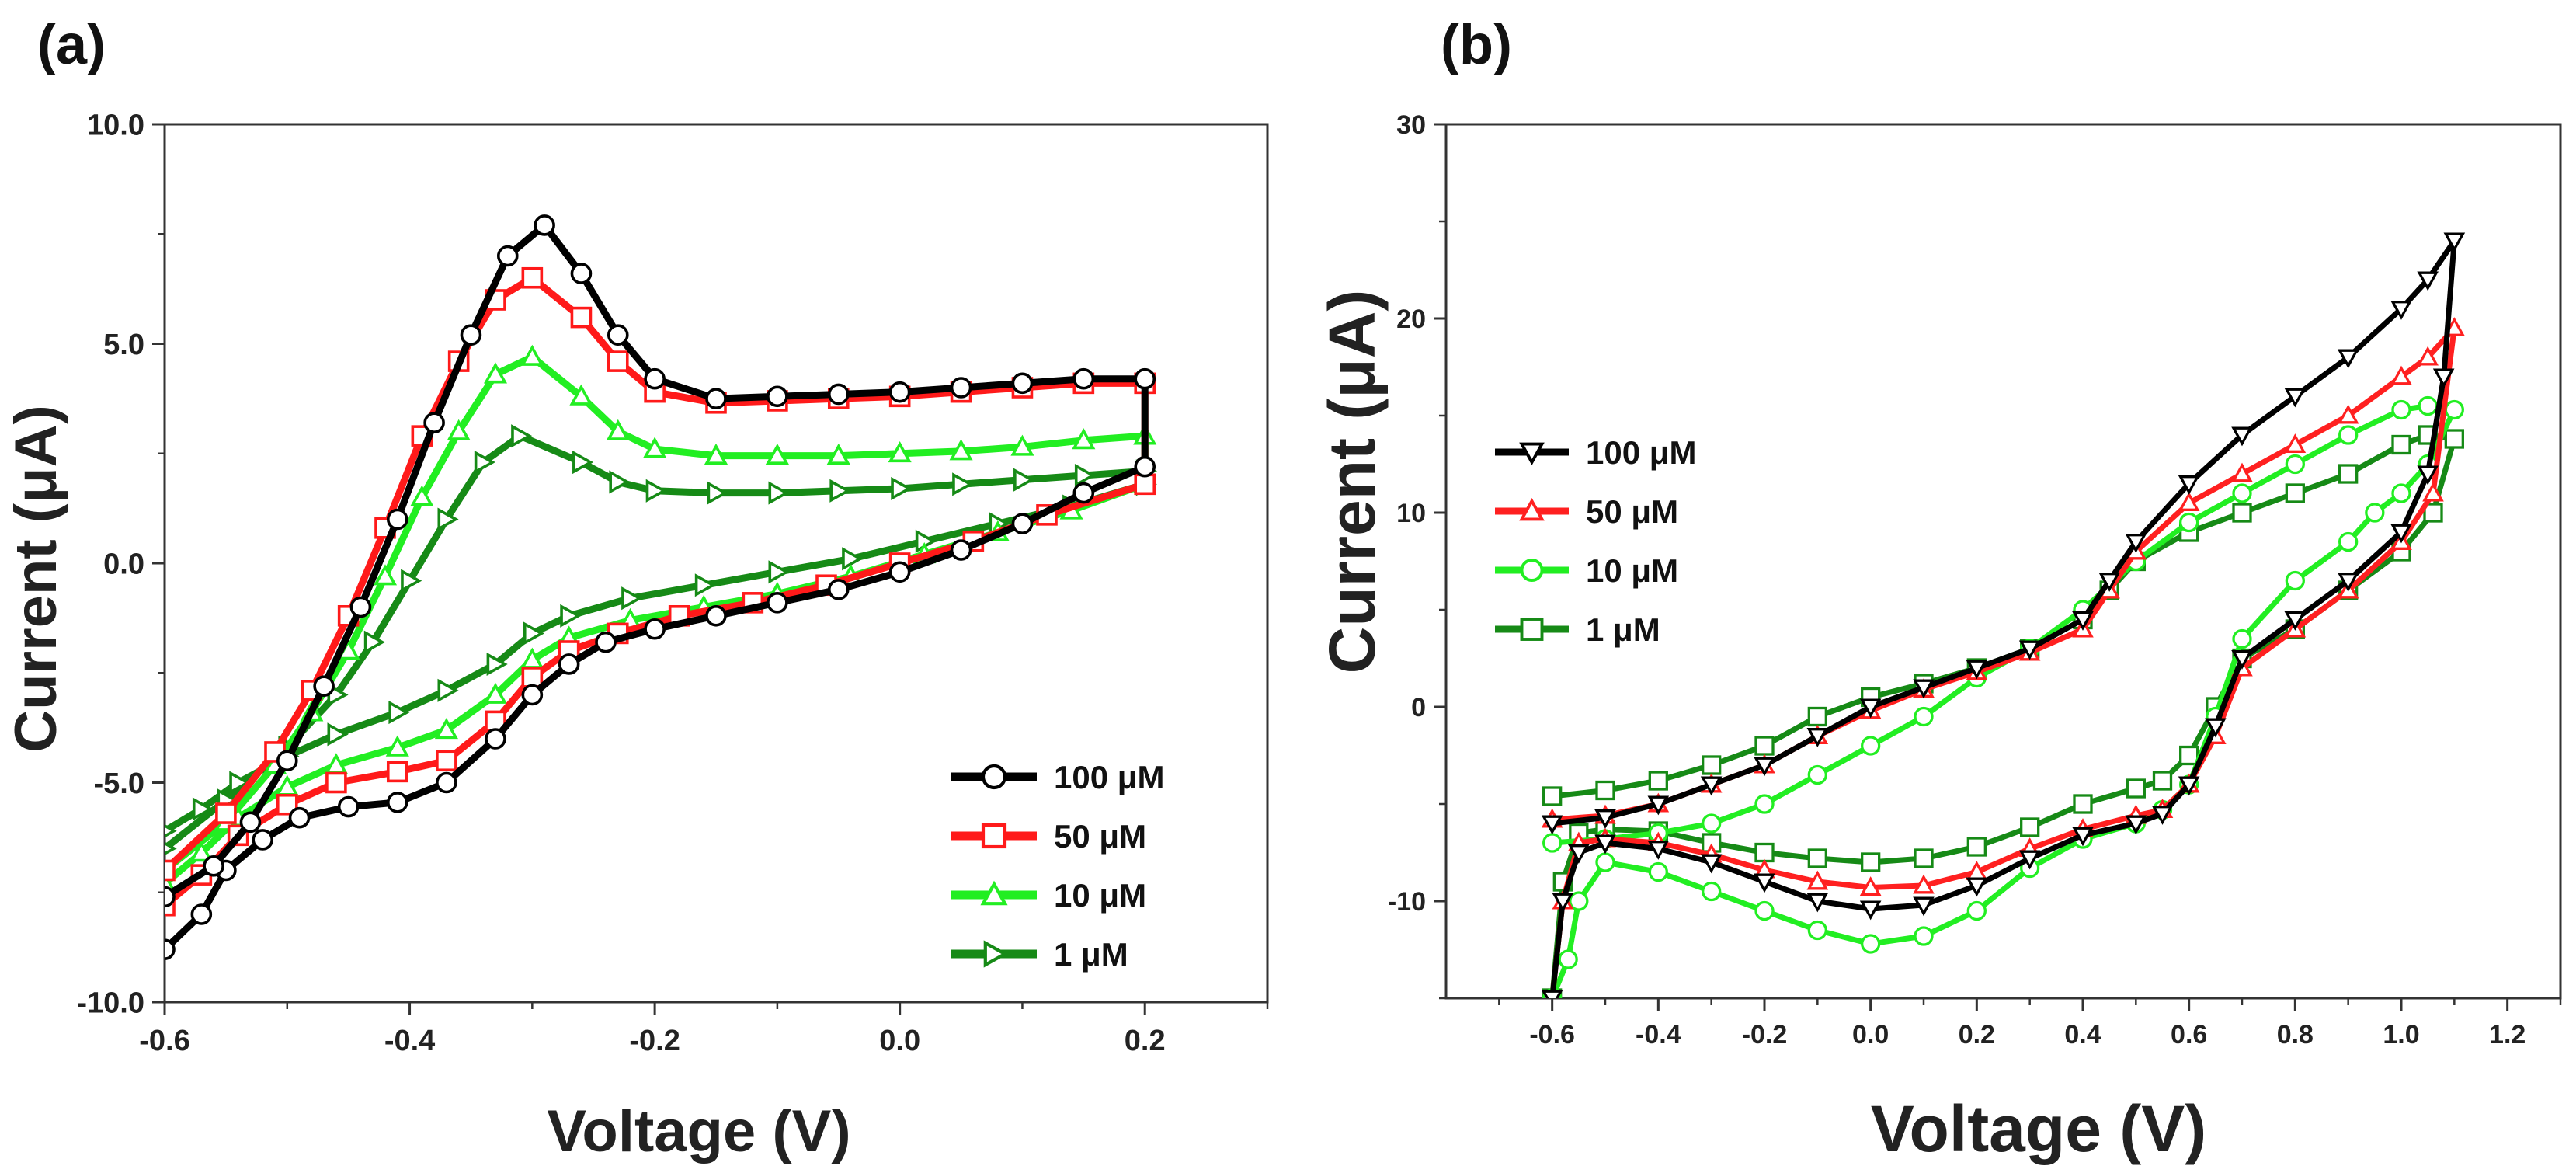  I want to click on panel-b-legend-entry-label: 100 μM, so click(1641, 452).